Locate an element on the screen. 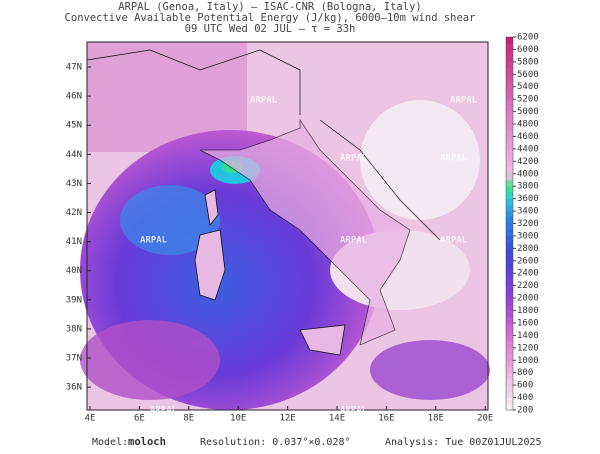 The height and width of the screenshot is (454, 600). lon-label: 20E is located at coordinates (485, 419).